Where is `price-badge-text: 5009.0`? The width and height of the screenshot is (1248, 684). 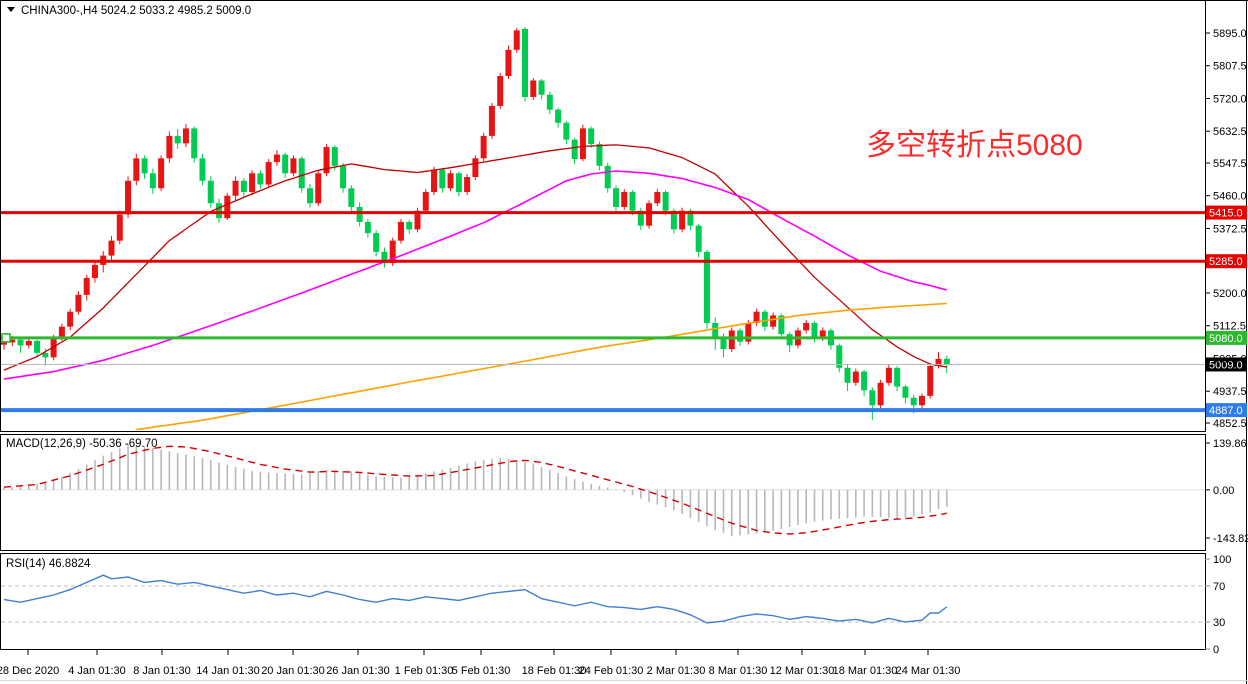 price-badge-text: 5009.0 is located at coordinates (1226, 365).